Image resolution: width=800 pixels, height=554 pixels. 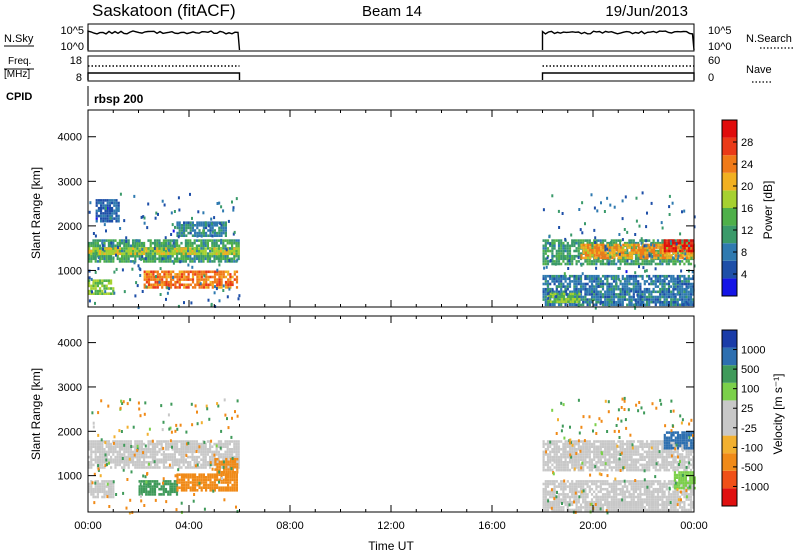 I want to click on power-ylabel: Slant Range [km], so click(x=36, y=213).